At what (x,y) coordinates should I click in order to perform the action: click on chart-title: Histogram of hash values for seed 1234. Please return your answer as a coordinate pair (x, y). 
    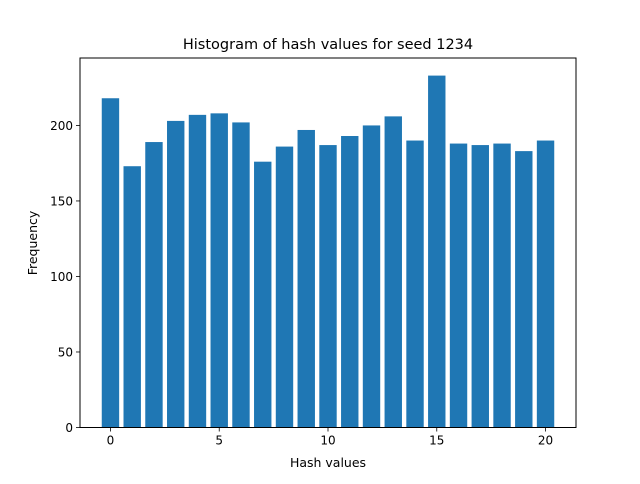
    Looking at the image, I should click on (328, 45).